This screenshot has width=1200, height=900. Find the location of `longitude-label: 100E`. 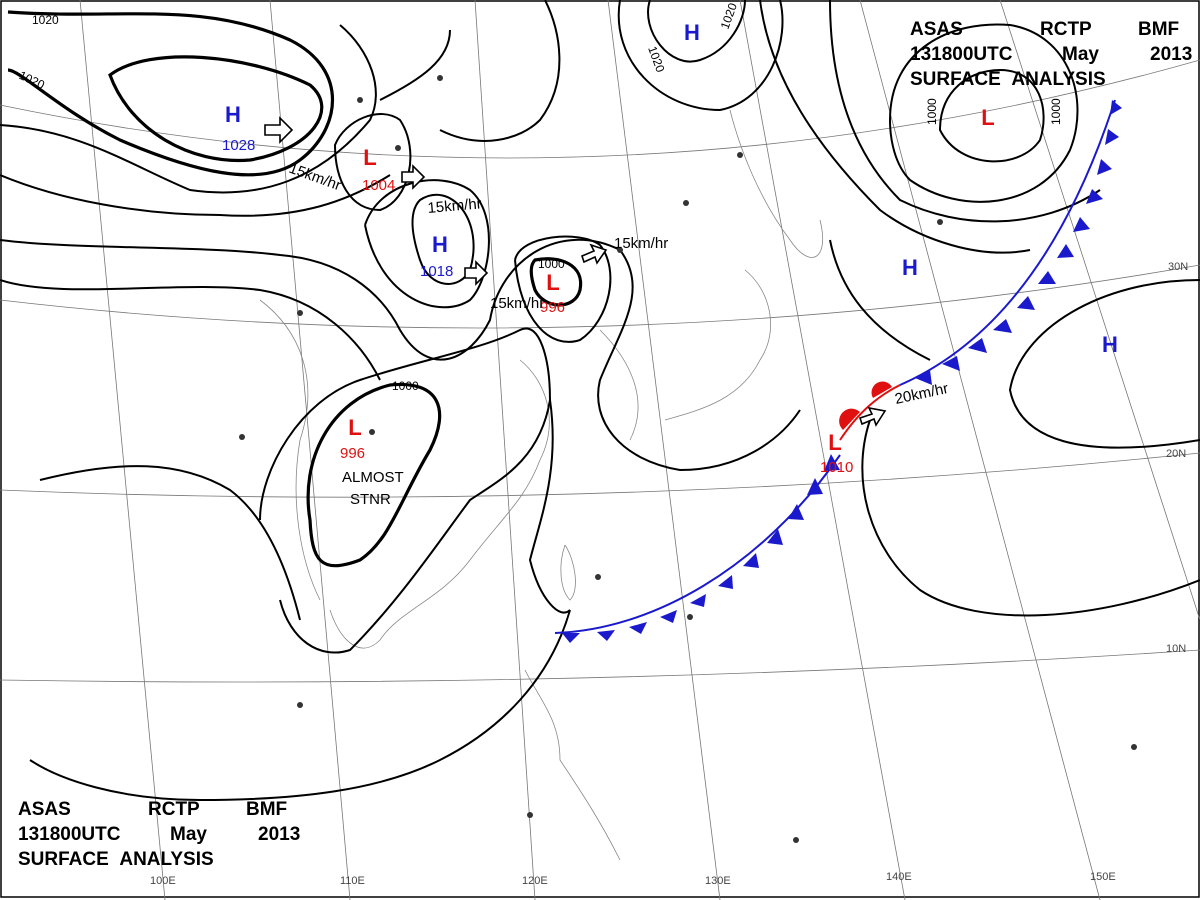

longitude-label: 100E is located at coordinates (163, 881).